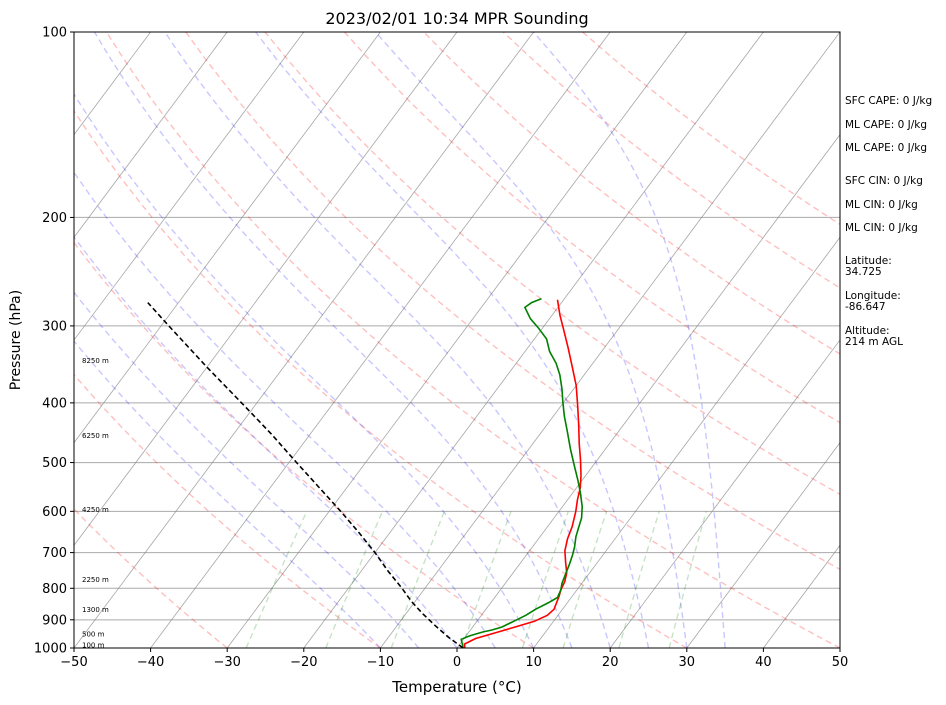 The height and width of the screenshot is (705, 946). I want to click on dewpoint-line, so click(522, 472).